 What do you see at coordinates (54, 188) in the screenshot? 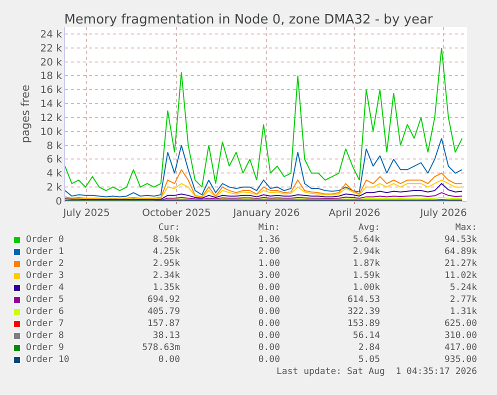
I see `y-tick-label: 2 k` at bounding box center [54, 188].